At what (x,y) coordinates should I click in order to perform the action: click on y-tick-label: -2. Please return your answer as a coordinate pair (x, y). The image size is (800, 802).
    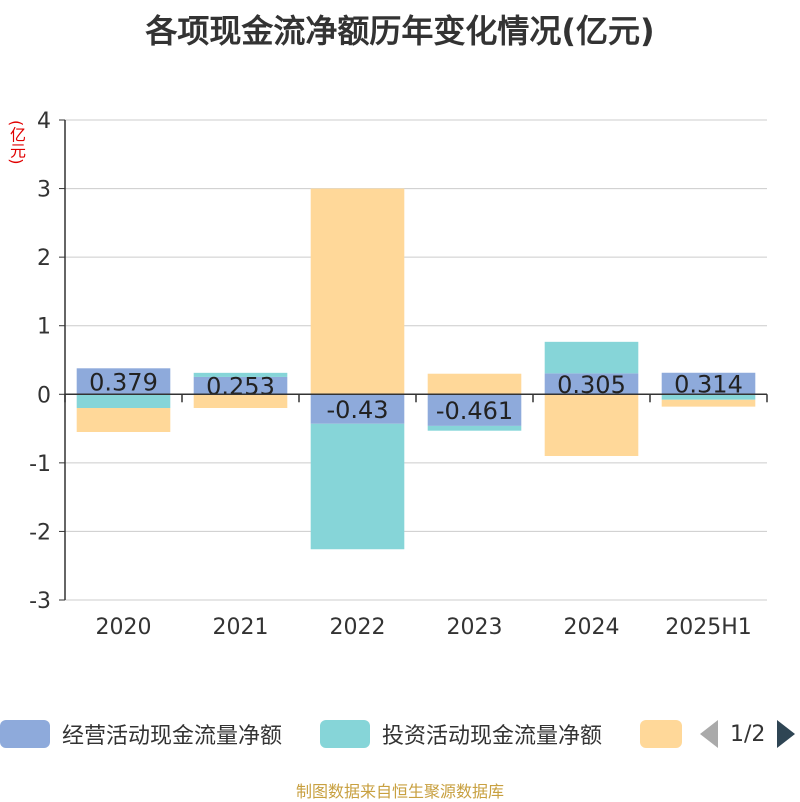
    Looking at the image, I should click on (40, 532).